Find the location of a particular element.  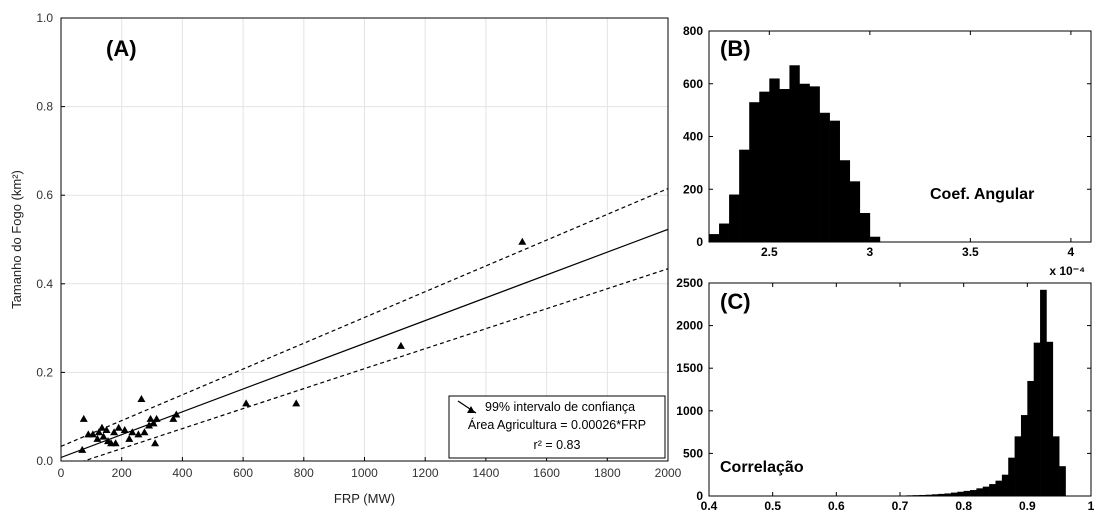

y-tick-label: 2000 is located at coordinates (689, 326).